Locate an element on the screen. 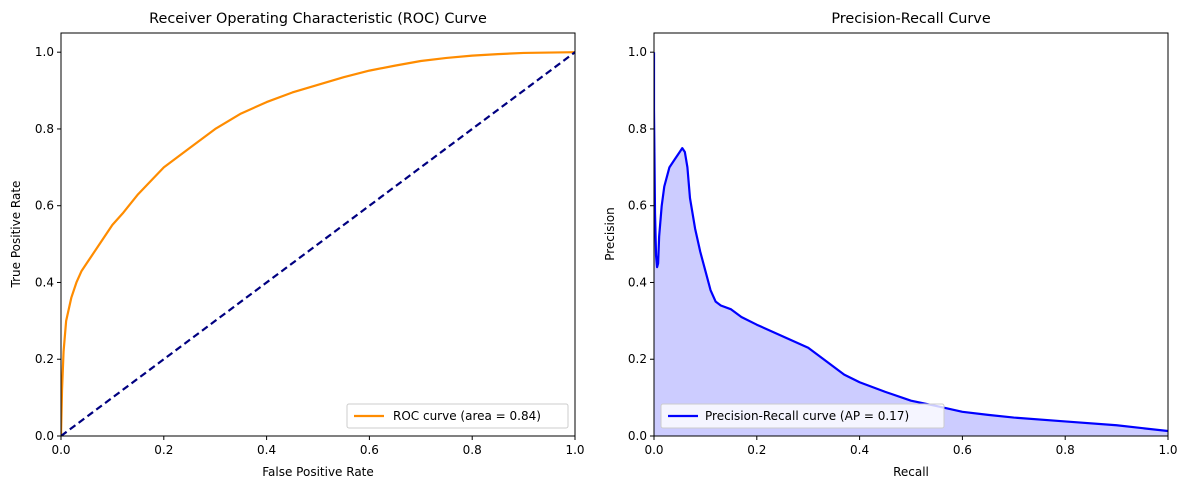 The image size is (1189, 490). pr-y-tick-label: 1.0 is located at coordinates (637, 52).